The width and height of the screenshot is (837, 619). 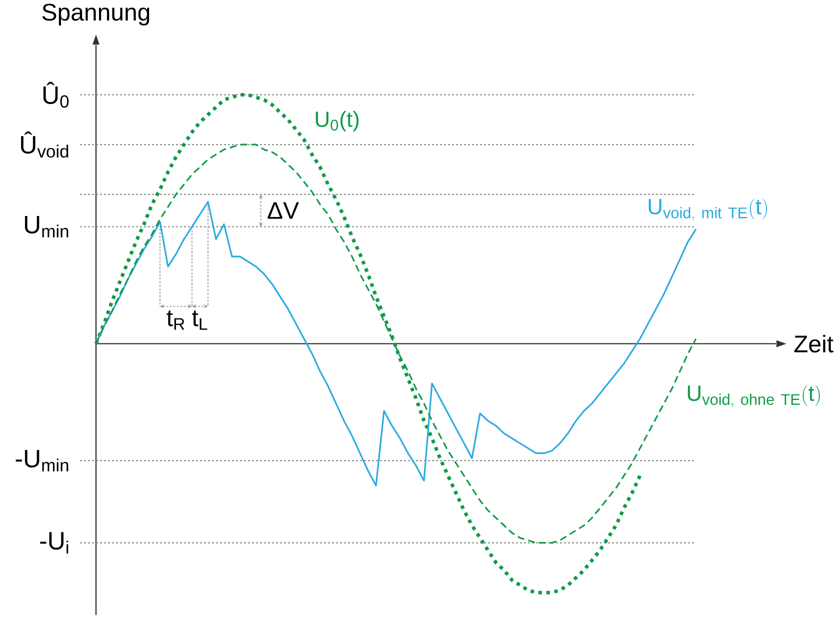 I want to click on annotation: ΔV, so click(x=283, y=210).